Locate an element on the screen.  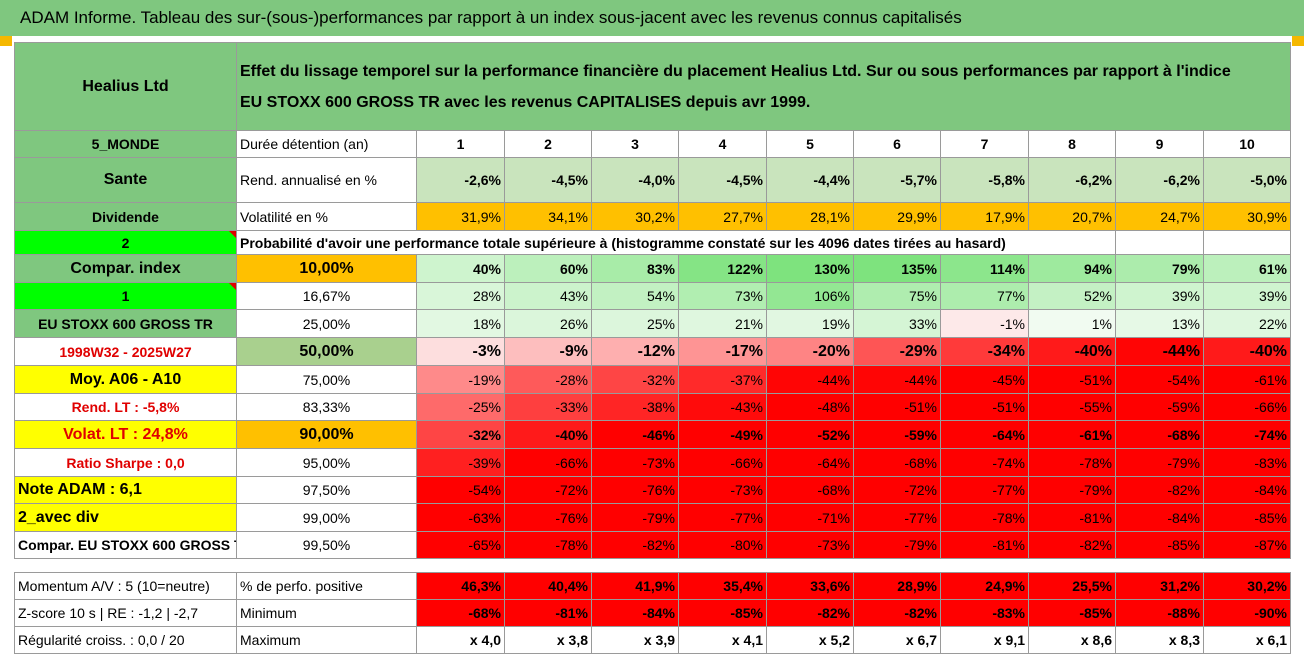
probability-value: 26% is located at coordinates (548, 323).